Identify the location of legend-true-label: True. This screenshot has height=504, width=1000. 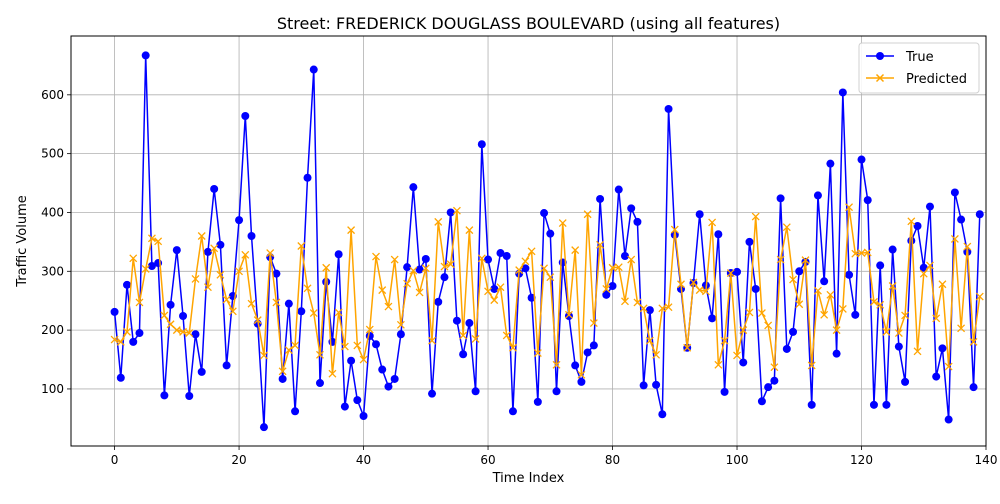
(919, 57).